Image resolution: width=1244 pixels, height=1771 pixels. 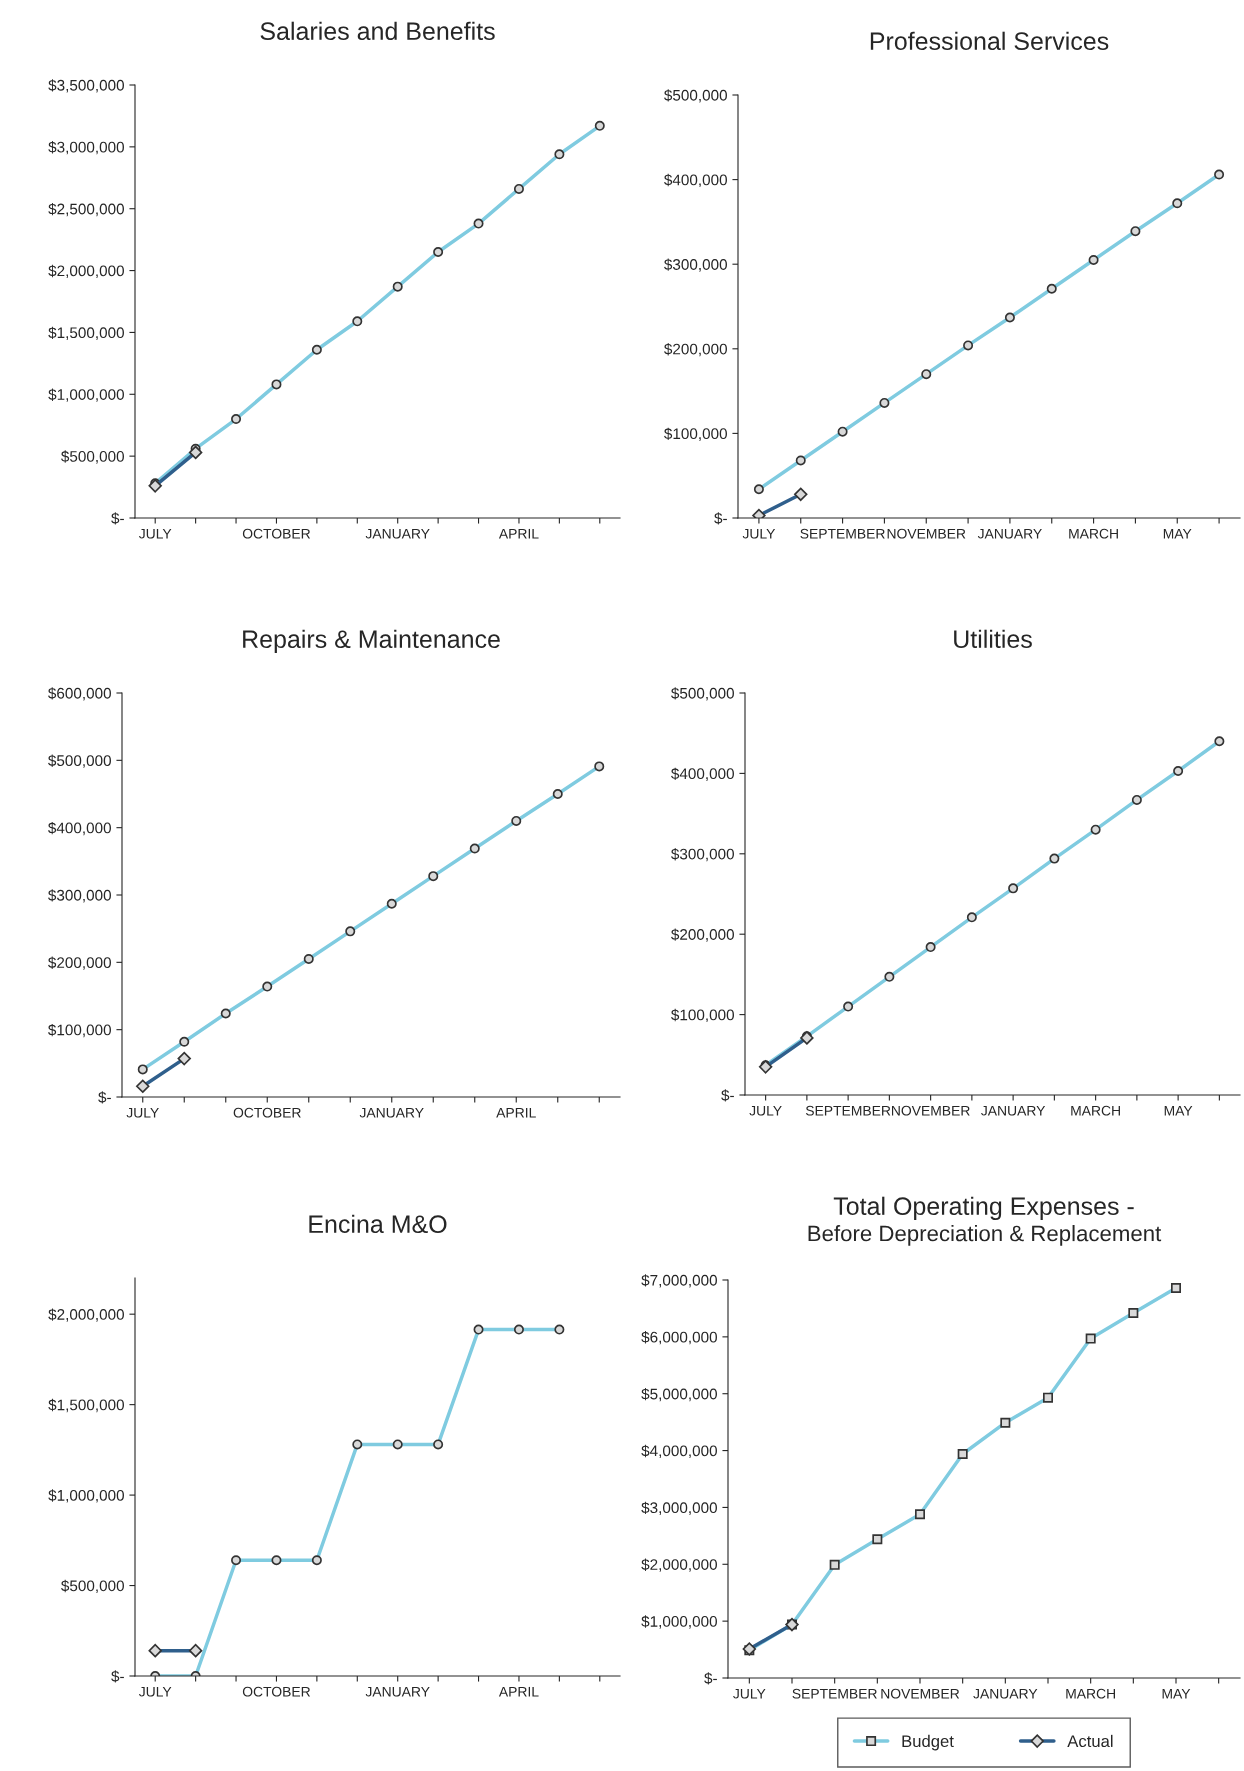 I want to click on chart-title: Repairs & Maintenance, so click(x=371, y=641).